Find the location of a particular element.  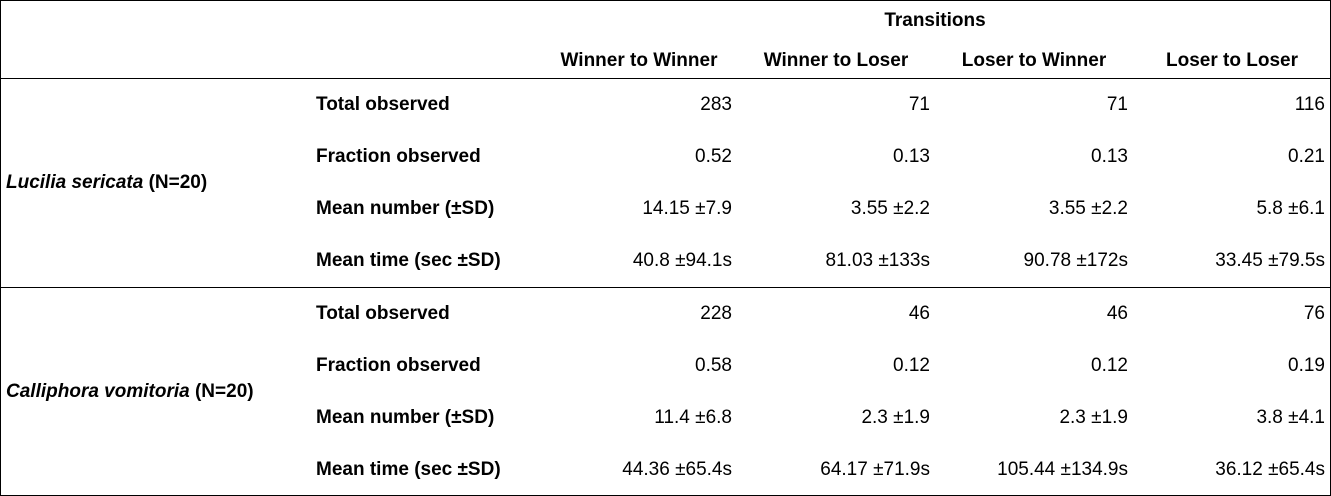

species-name: Lucilia sericata is located at coordinates (75, 182).